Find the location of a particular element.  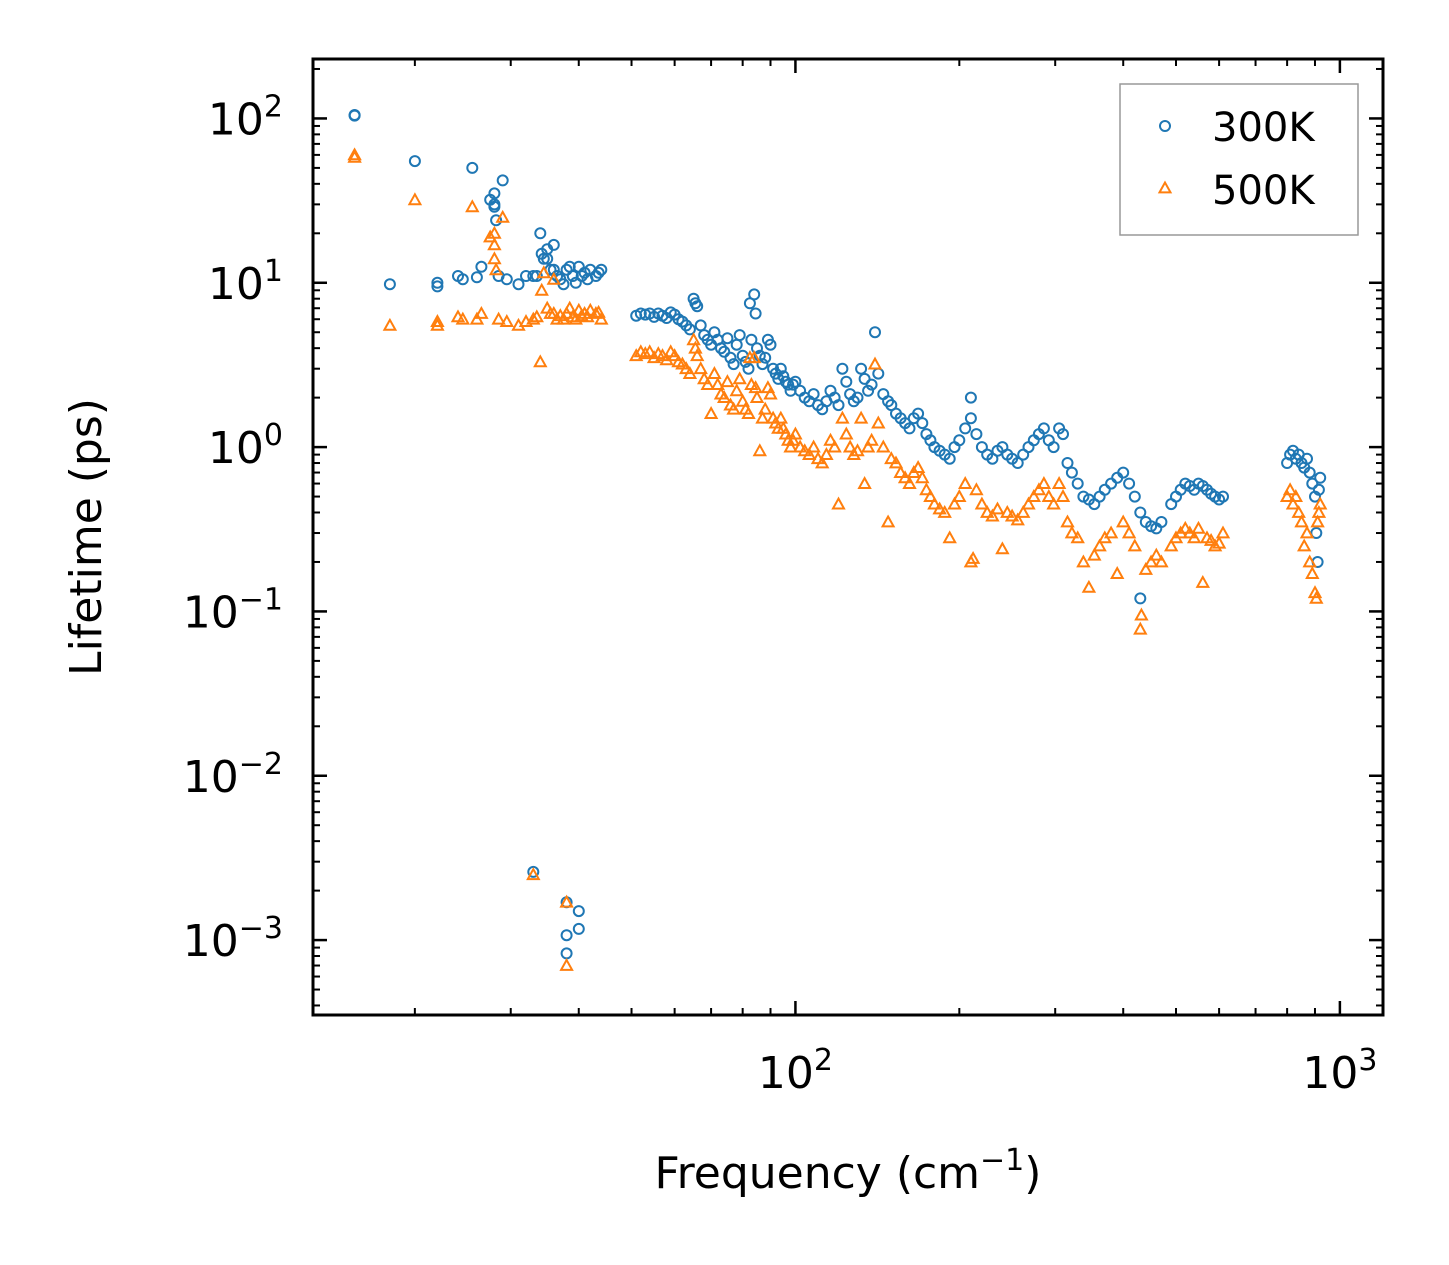

legend-marker-500k is located at coordinates (1165, 187).